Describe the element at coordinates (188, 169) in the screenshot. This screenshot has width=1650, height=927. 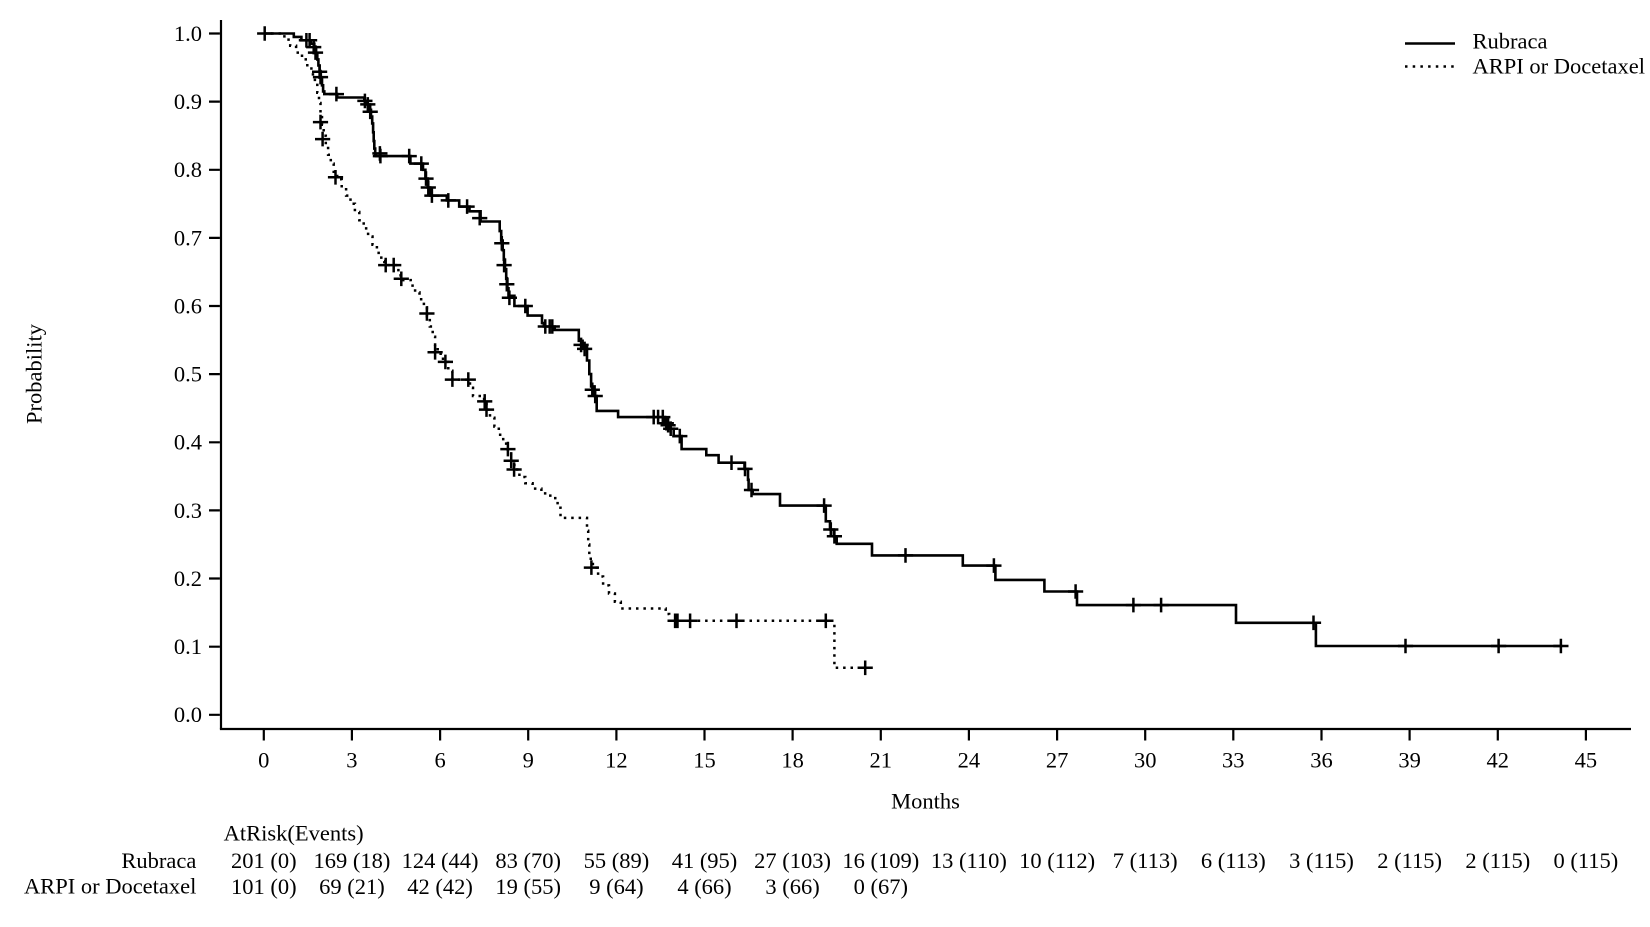
I see `svg-text: 0.8` at that location.